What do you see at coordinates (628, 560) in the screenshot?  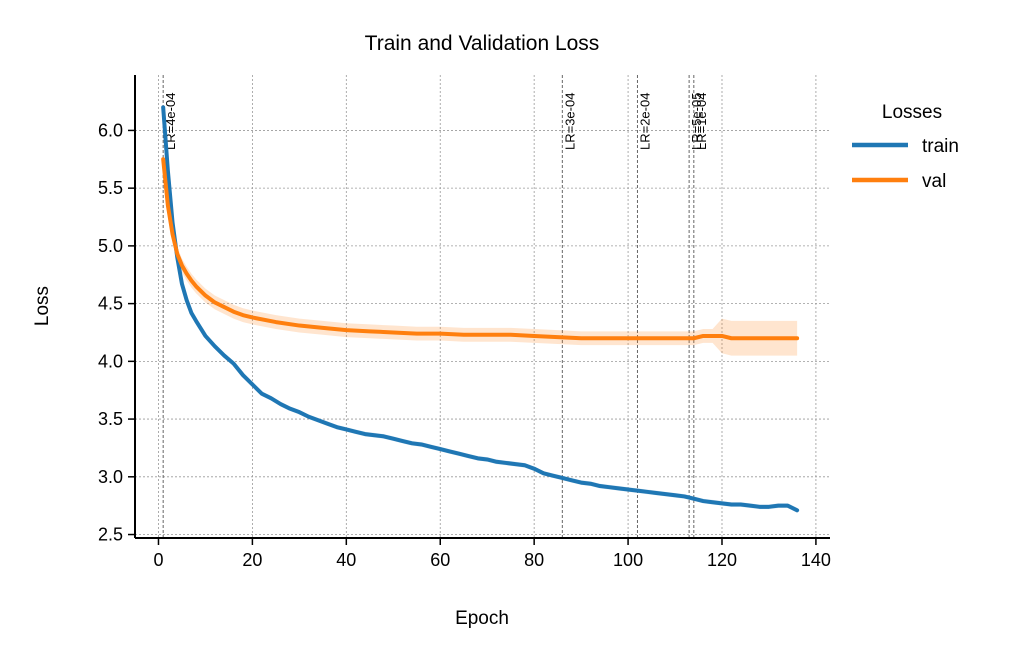 I see `x-tick-label: 100` at bounding box center [628, 560].